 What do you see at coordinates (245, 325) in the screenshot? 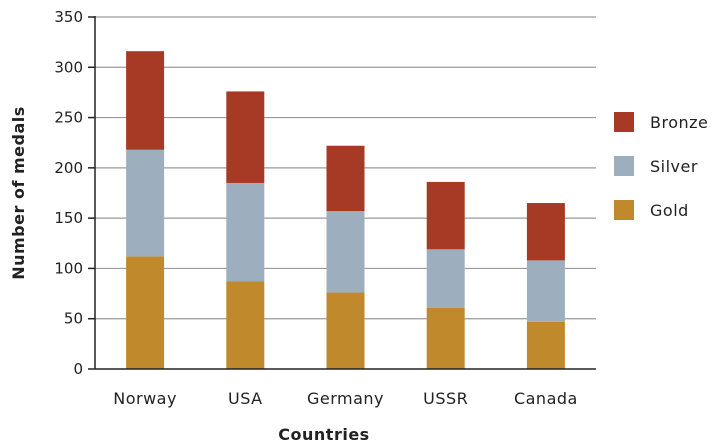
I see `bar-gold-usa` at bounding box center [245, 325].